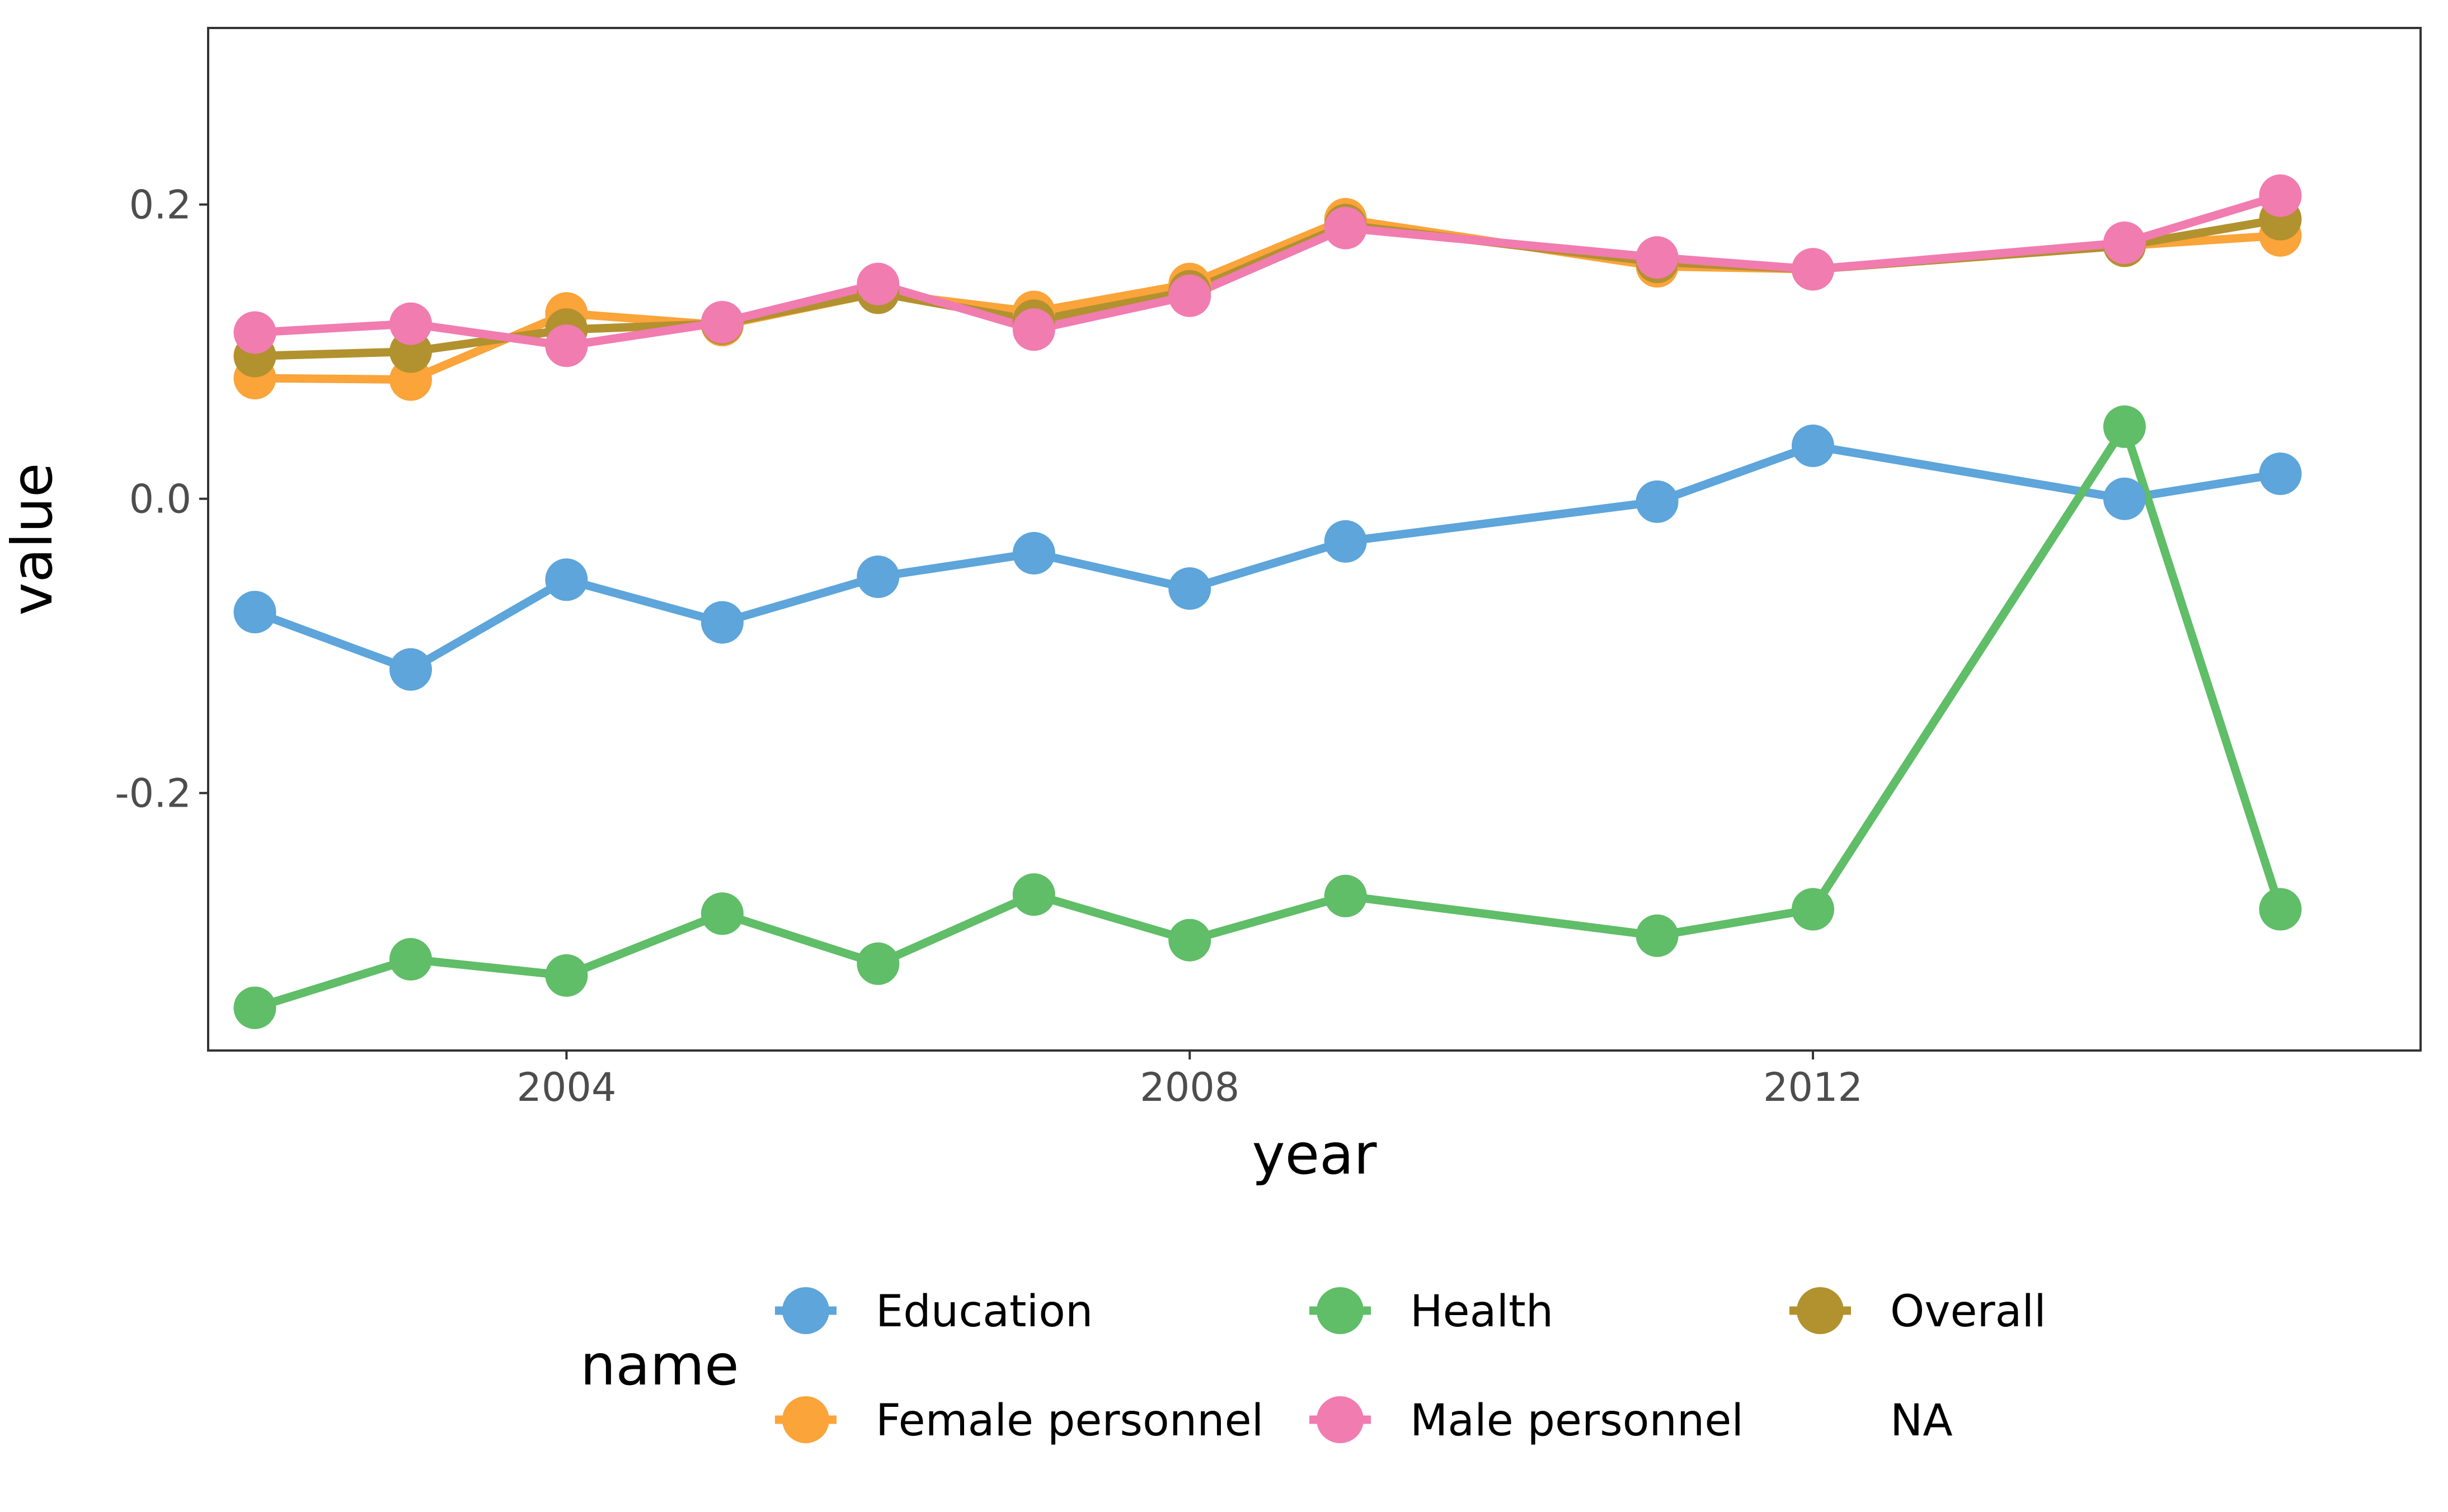 The height and width of the screenshot is (1512, 2448). Describe the element at coordinates (805, 1310) in the screenshot. I see `legend-key-point-education` at that location.